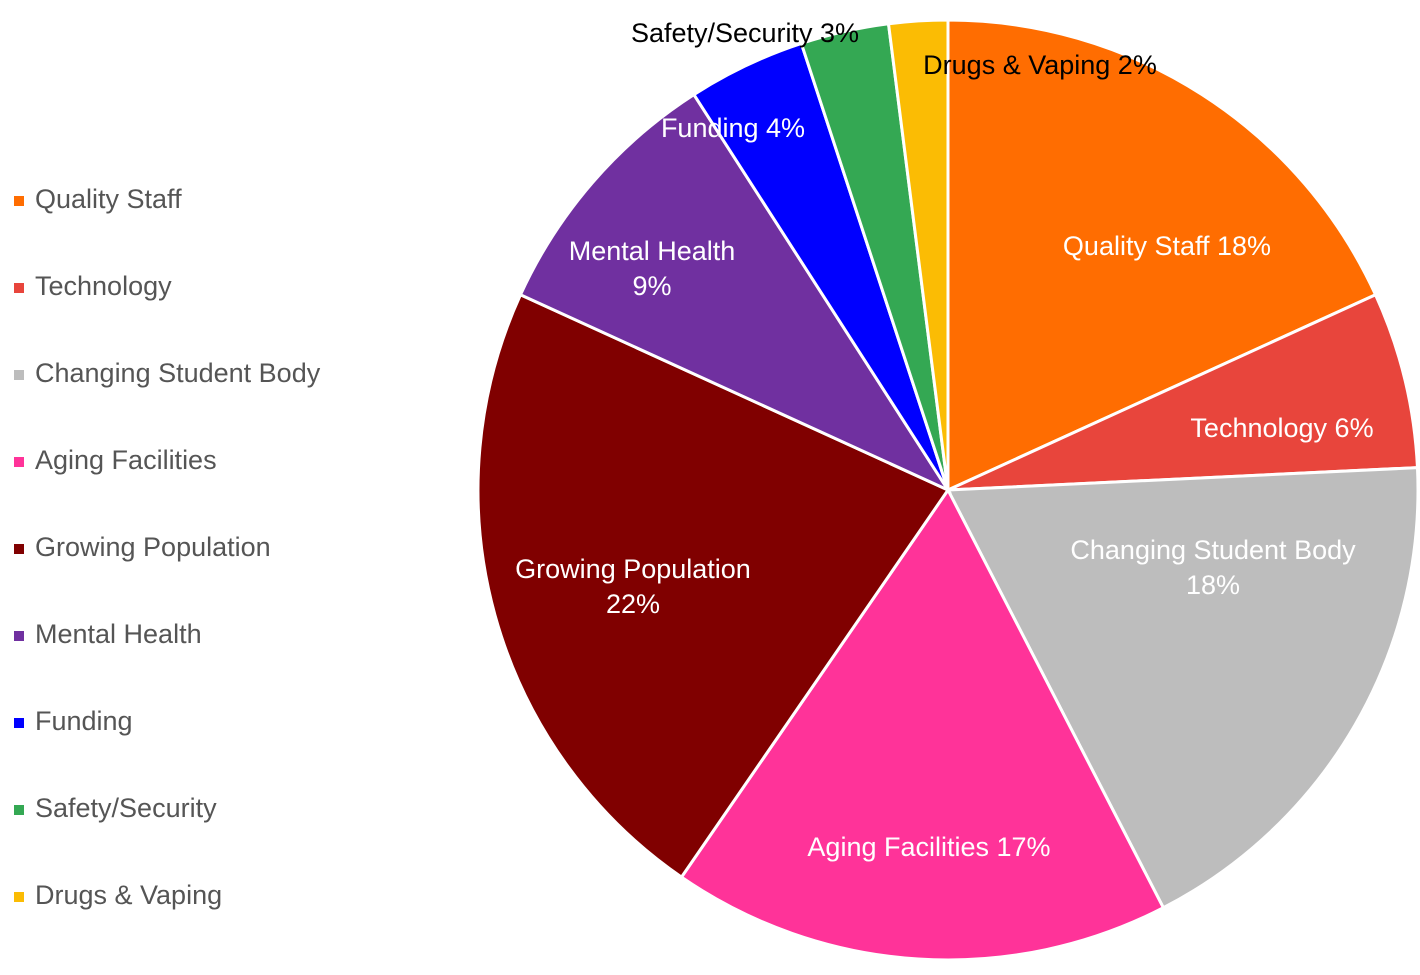 Image resolution: width=1420 pixels, height=975 pixels. Describe the element at coordinates (126, 460) in the screenshot. I see `legend-label: Aging Facilities` at that location.